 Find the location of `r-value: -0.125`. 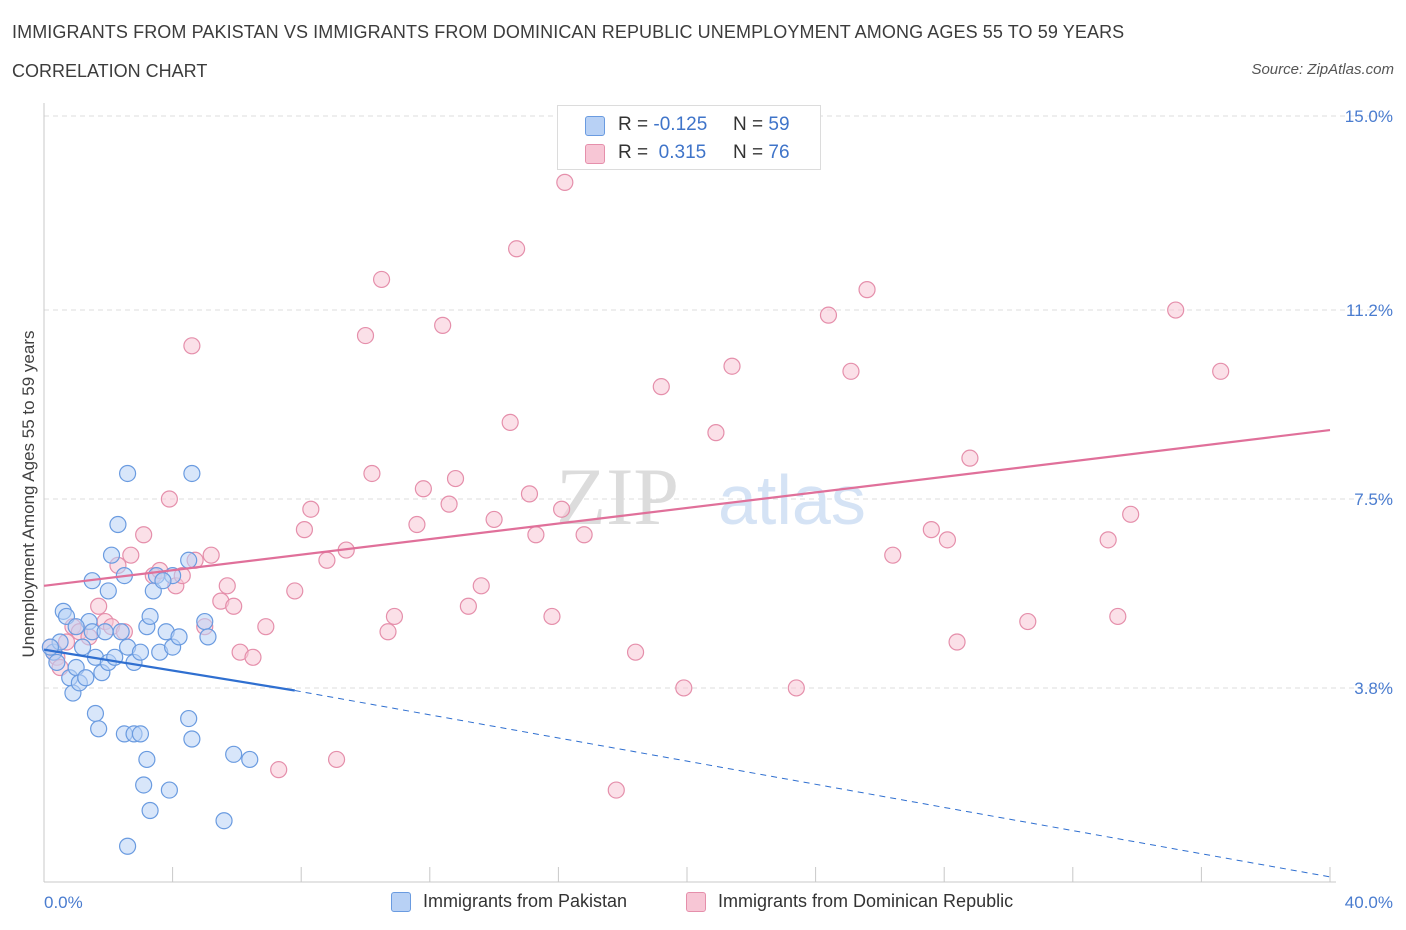

r-value: -0.125 is located at coordinates (680, 124).